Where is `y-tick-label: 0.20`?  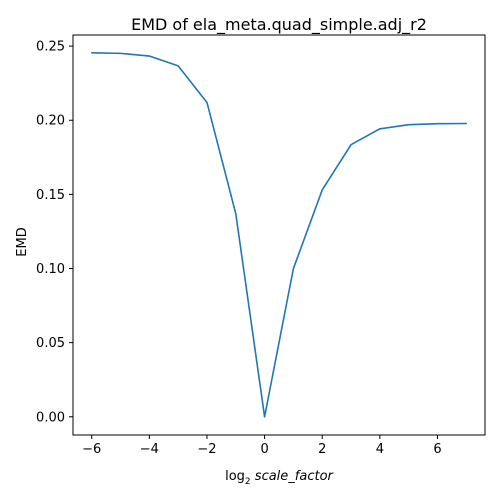 y-tick-label: 0.20 is located at coordinates (50, 121).